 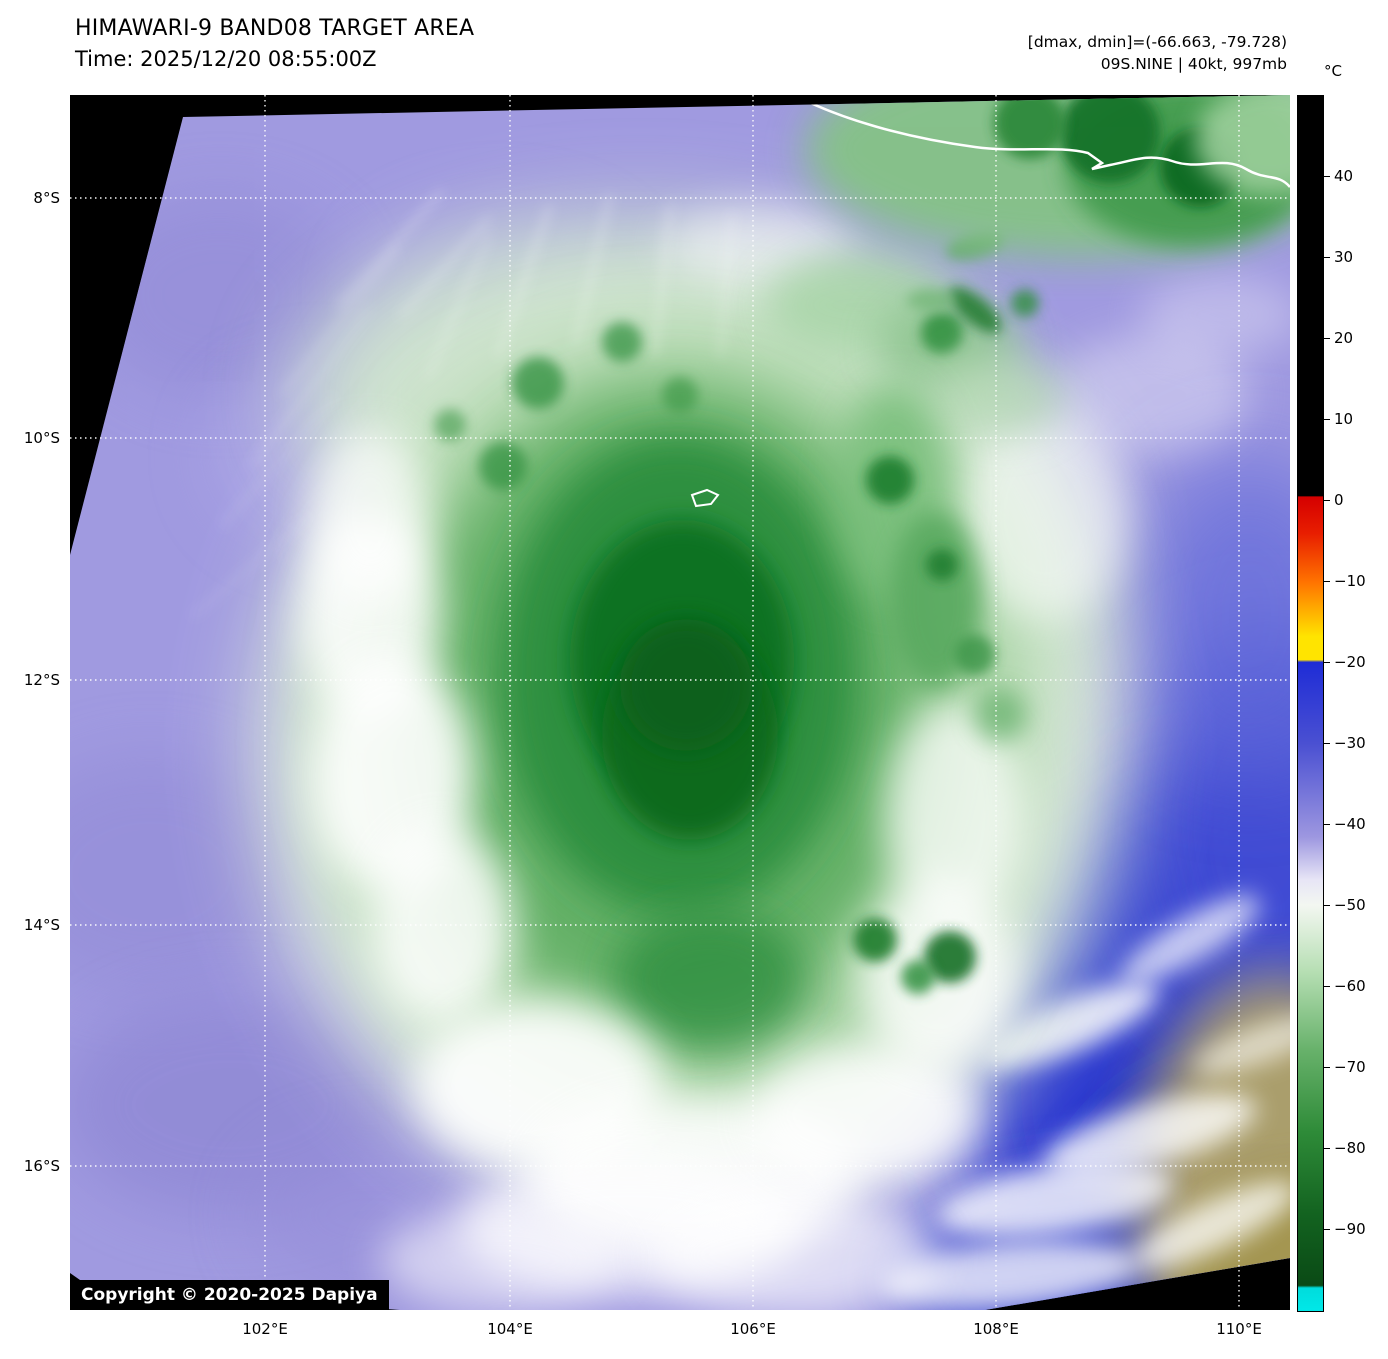 What do you see at coordinates (1193, 64) in the screenshot?
I see `storm-info-label: 09S.NINE | 40kt, 997mb` at bounding box center [1193, 64].